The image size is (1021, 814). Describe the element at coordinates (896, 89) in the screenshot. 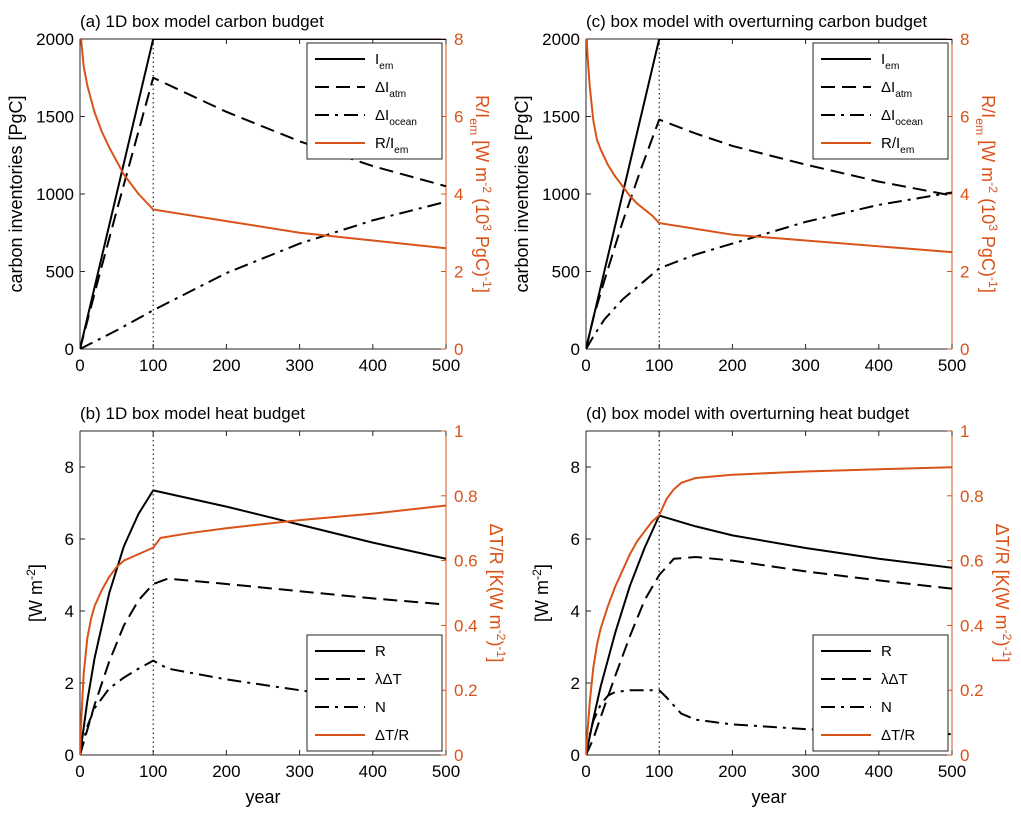

I see `legend-label: ΔIatm` at that location.